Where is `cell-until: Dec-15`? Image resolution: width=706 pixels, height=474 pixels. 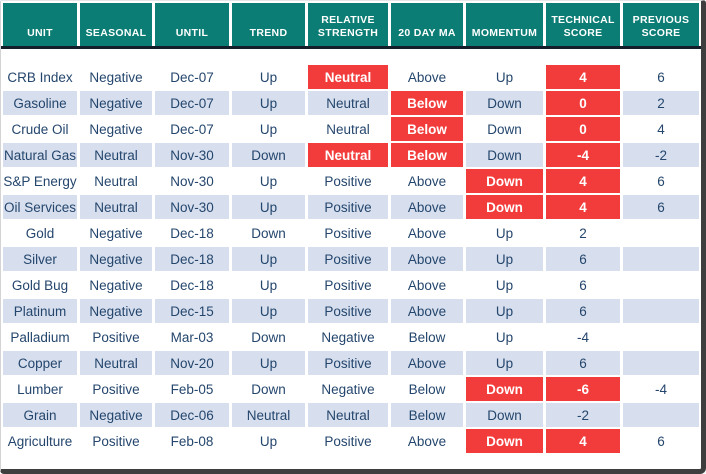 cell-until: Dec-15 is located at coordinates (192, 311).